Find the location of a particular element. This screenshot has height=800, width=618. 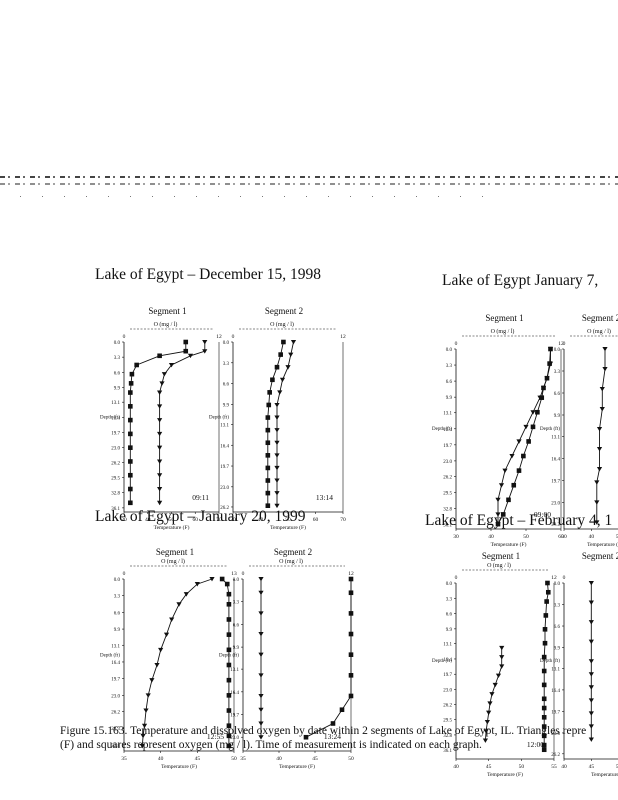

oxygen-line is located at coordinates (546, 666).